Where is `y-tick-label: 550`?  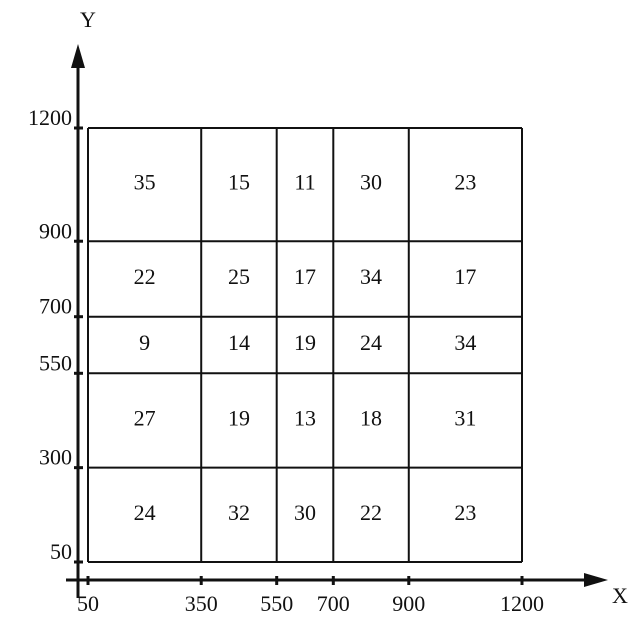 y-tick-label: 550 is located at coordinates (55, 362).